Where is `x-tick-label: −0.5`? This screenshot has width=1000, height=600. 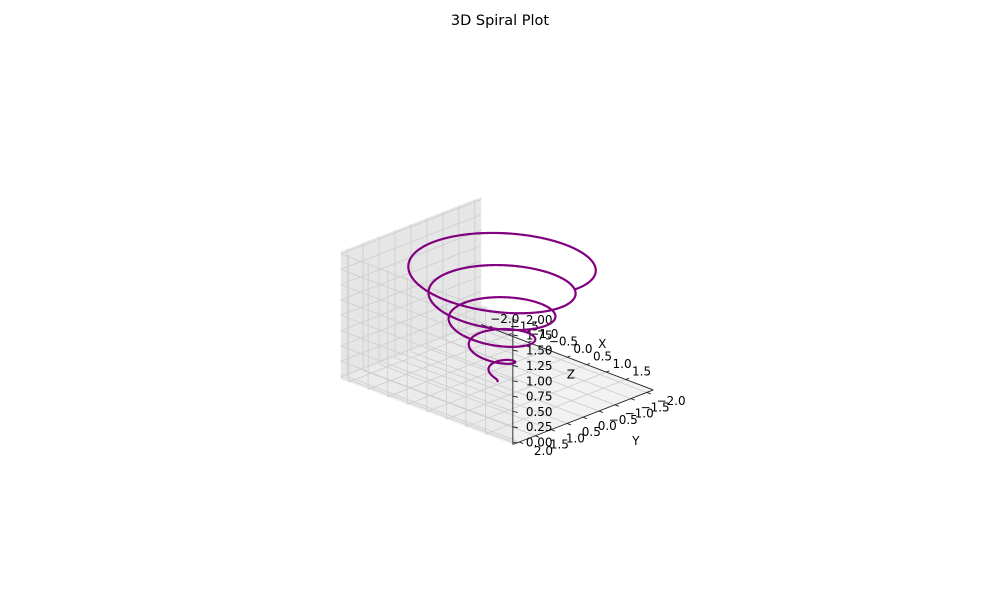 x-tick-label: −0.5 is located at coordinates (563, 342).